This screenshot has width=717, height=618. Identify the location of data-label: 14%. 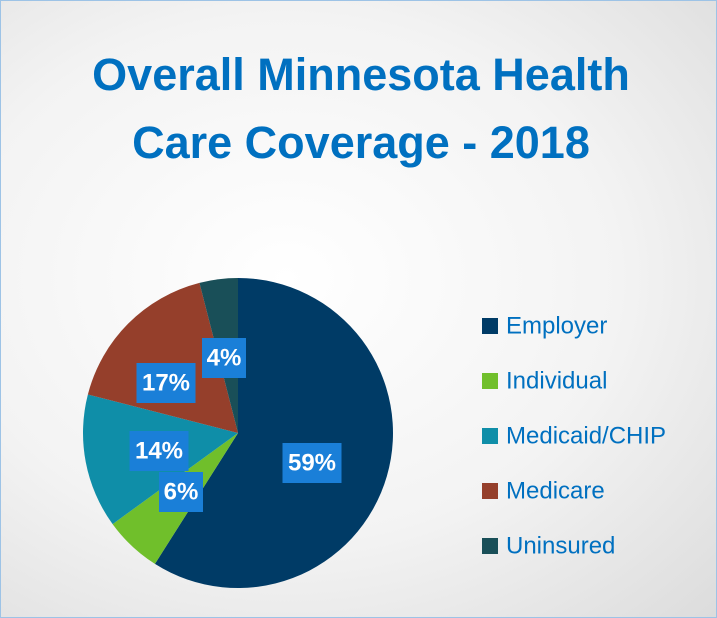
(159, 451).